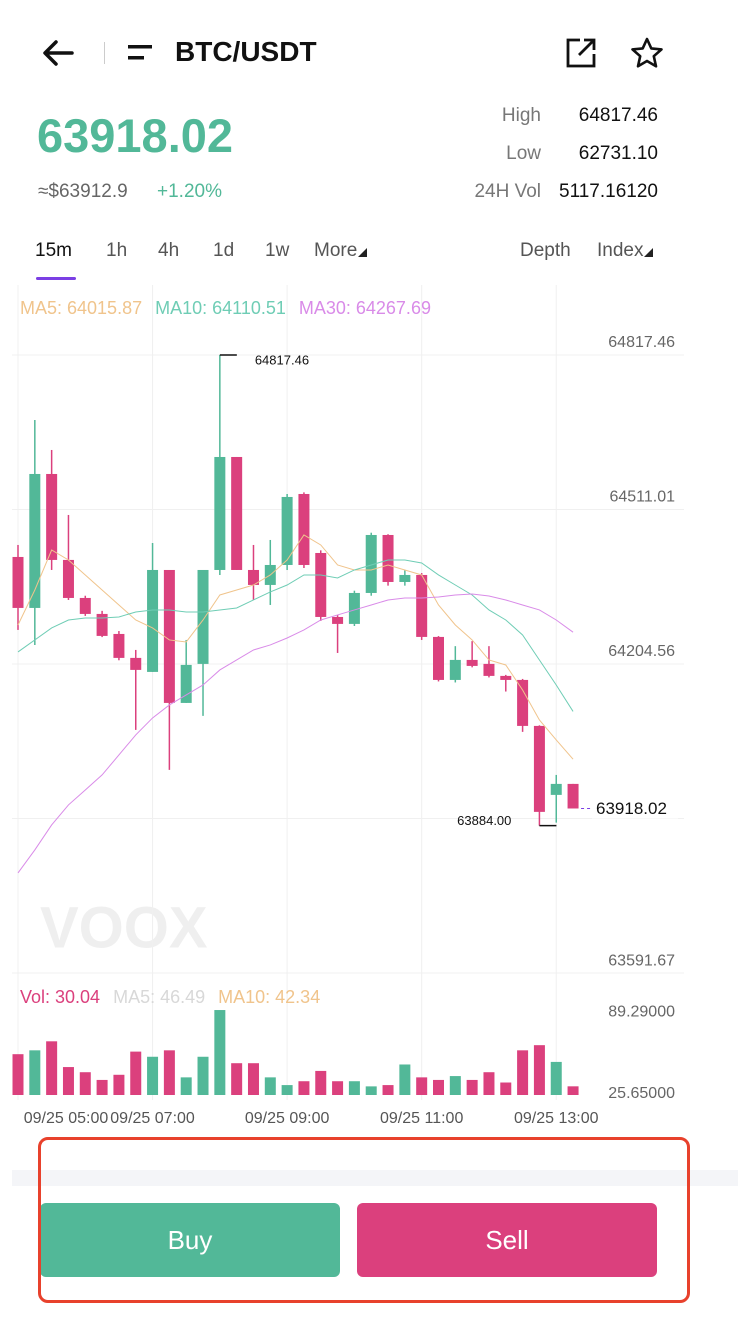 This screenshot has width=738, height=1322. I want to click on volume-tick-label: 89.29000, so click(641, 1011).